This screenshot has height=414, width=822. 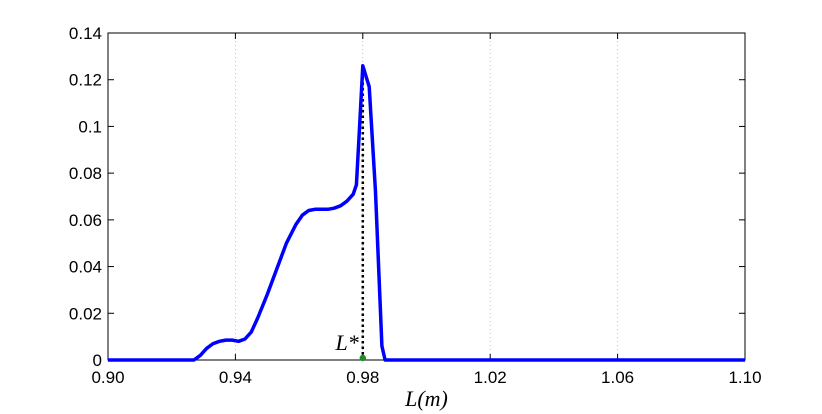 I want to click on x-tick-label: 1.10, so click(x=744, y=377).